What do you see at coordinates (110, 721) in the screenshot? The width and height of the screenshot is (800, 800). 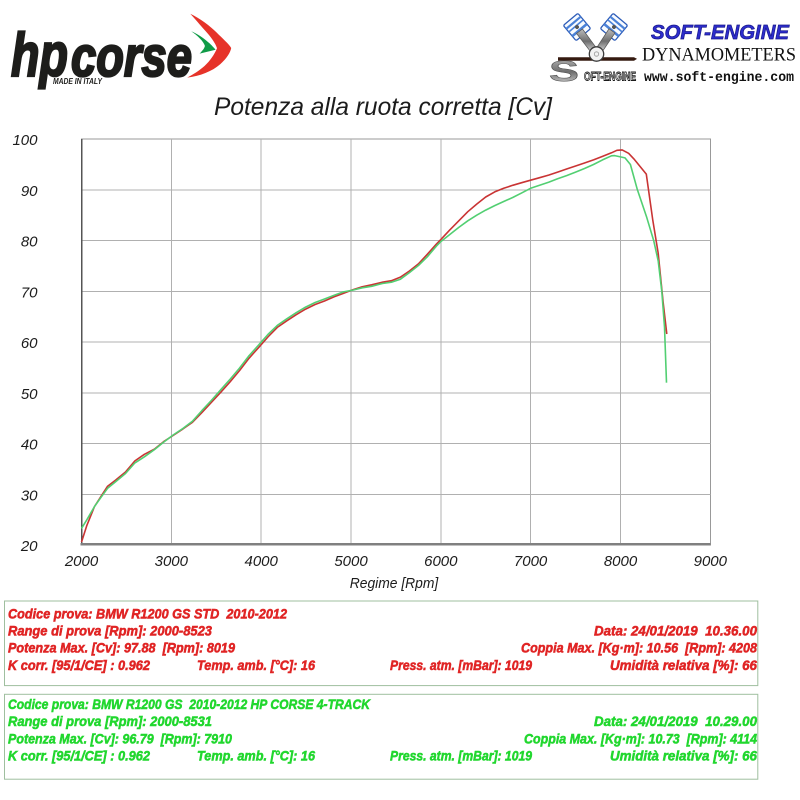 I see `svg-text:Range di prova [Rpm]: 2000-853: Range di prova [Rpm]: 2000-8531` at bounding box center [110, 721].